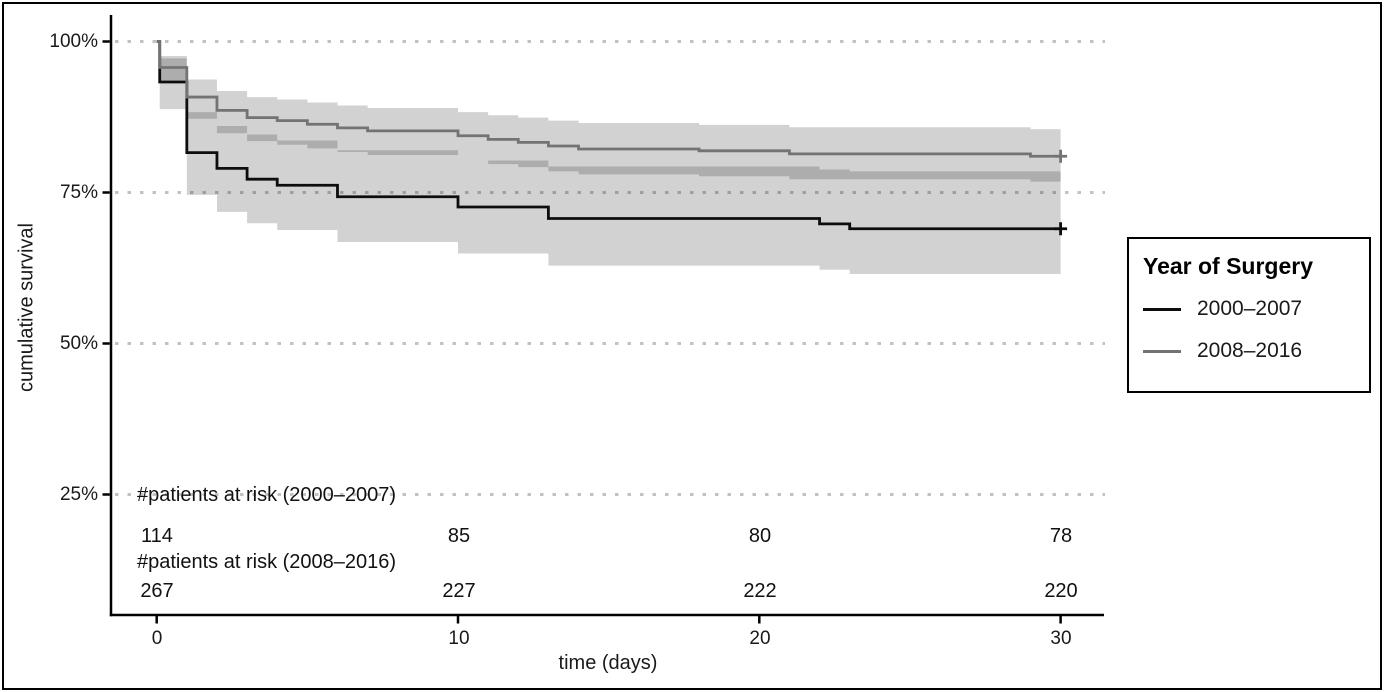 This screenshot has height=692, width=1384. What do you see at coordinates (157, 536) in the screenshot?
I see `risk-count: 114` at bounding box center [157, 536].